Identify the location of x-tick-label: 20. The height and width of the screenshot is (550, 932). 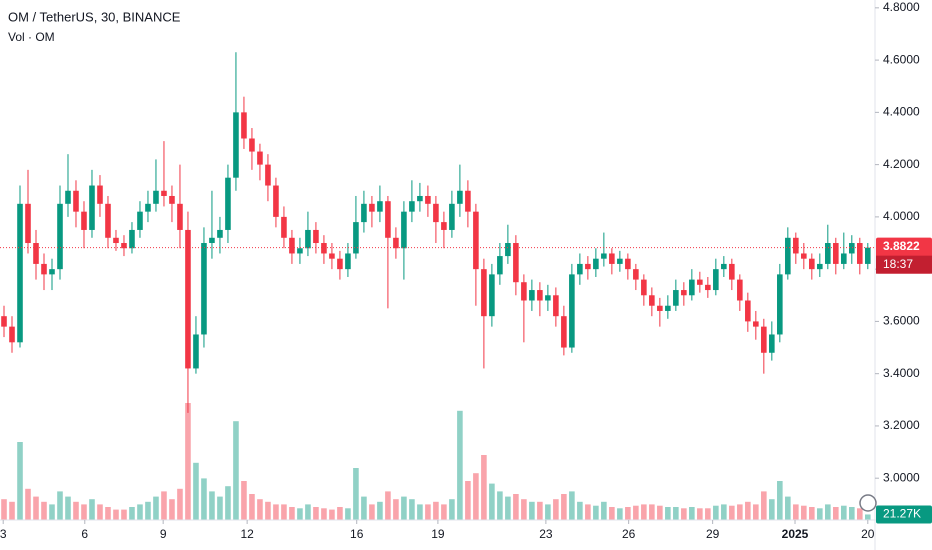
(868, 534).